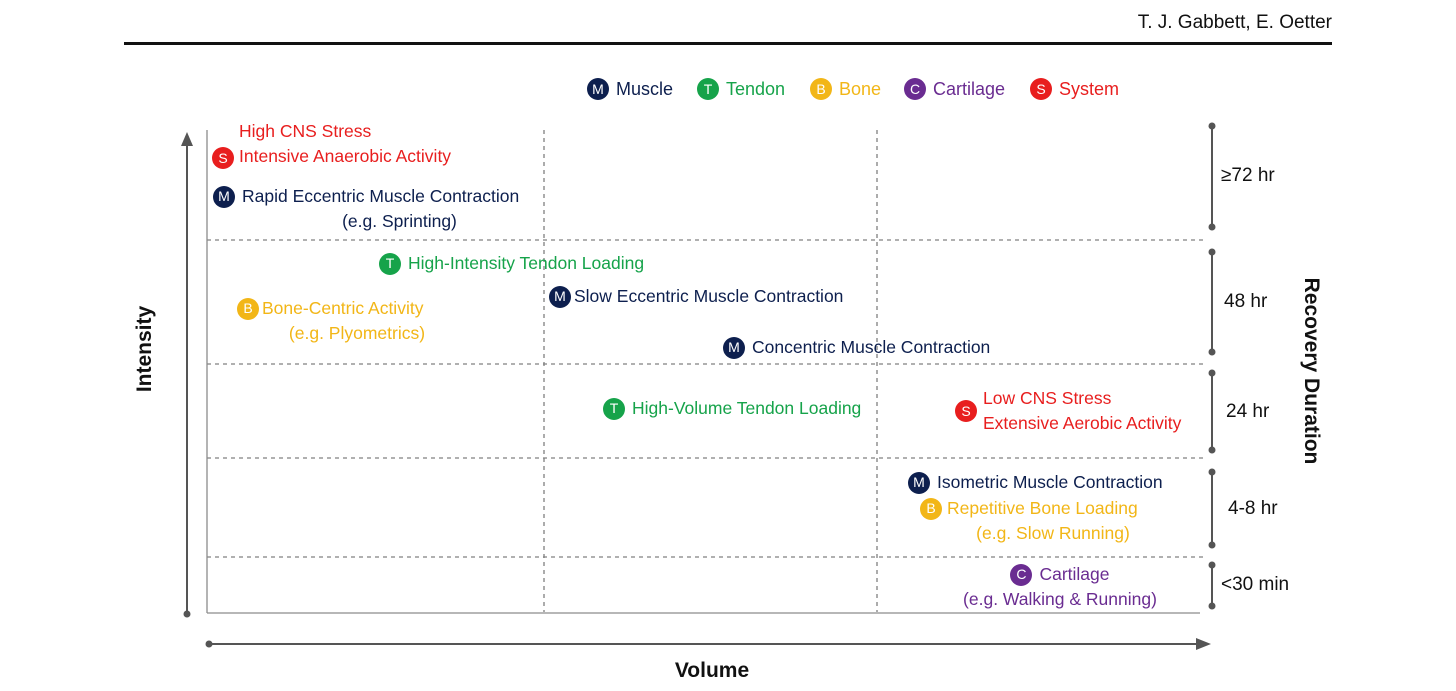 This screenshot has width=1456, height=691. Describe the element at coordinates (1246, 301) in the screenshot. I see `duration-label: 48 hr` at that location.